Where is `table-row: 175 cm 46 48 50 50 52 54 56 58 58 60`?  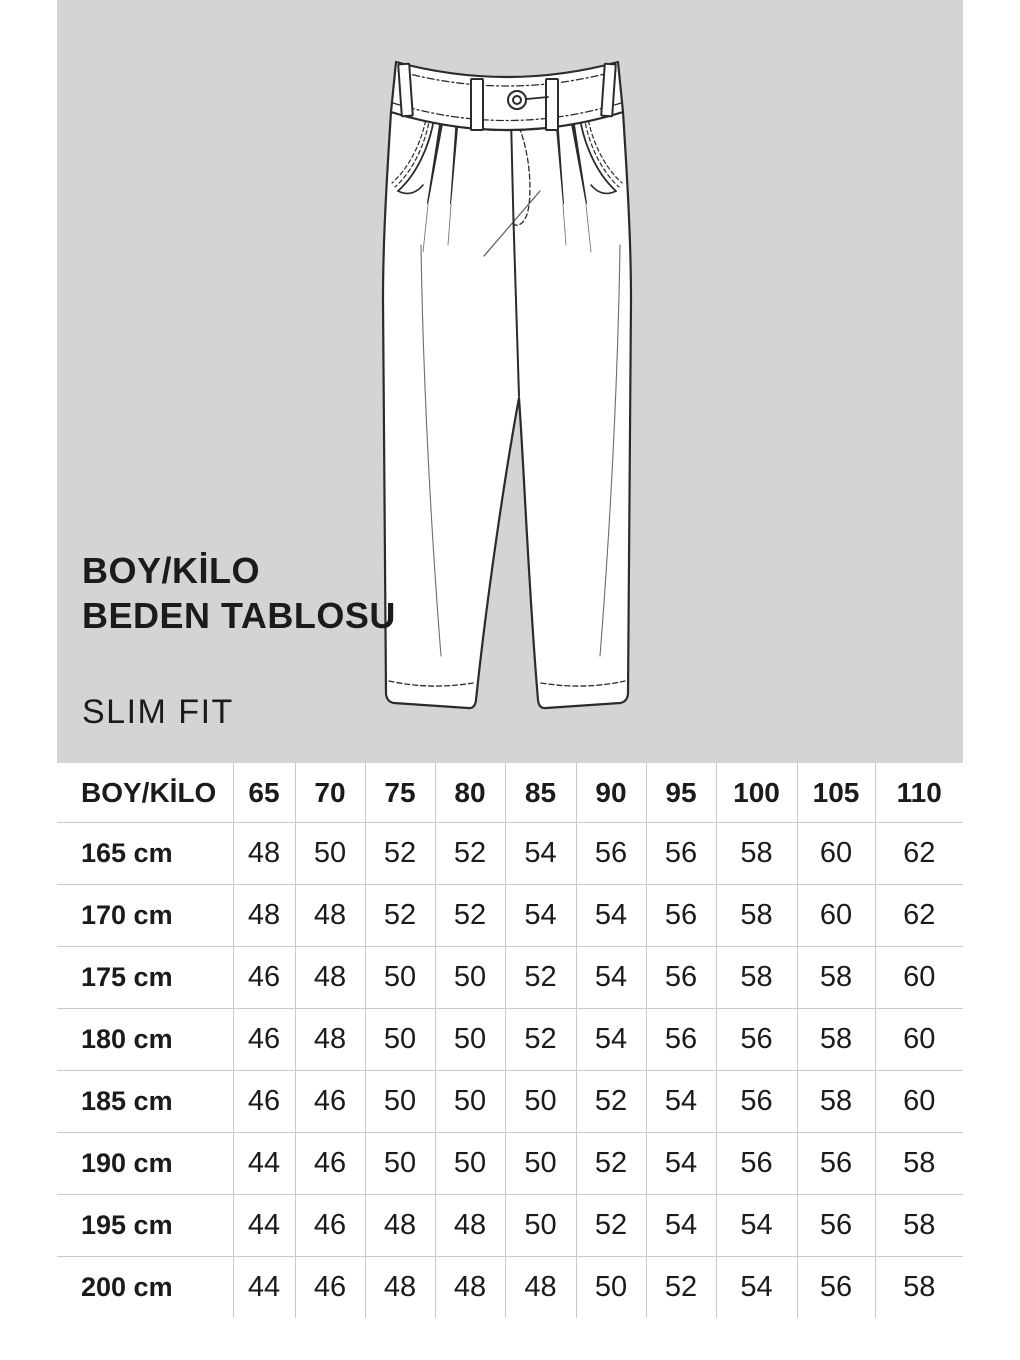 table-row: 175 cm 46 48 50 50 52 54 56 58 58 60 is located at coordinates (510, 977).